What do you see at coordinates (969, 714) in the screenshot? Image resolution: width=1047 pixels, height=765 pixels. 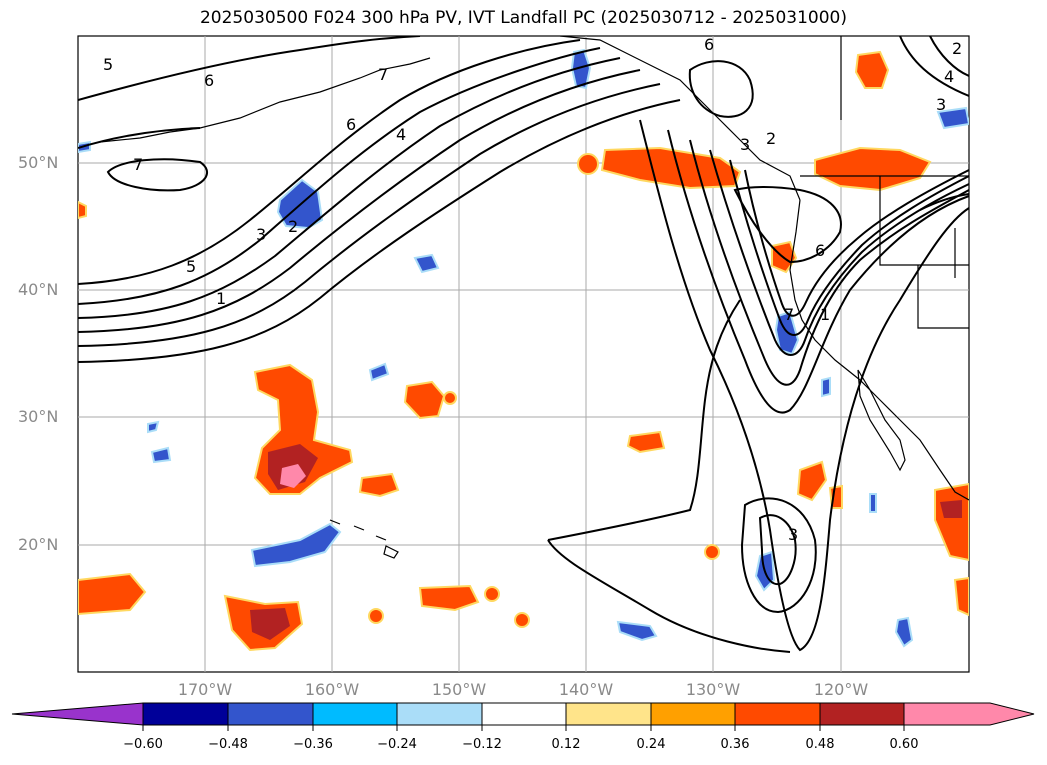 I see `colorbar-extend-right` at bounding box center [969, 714].